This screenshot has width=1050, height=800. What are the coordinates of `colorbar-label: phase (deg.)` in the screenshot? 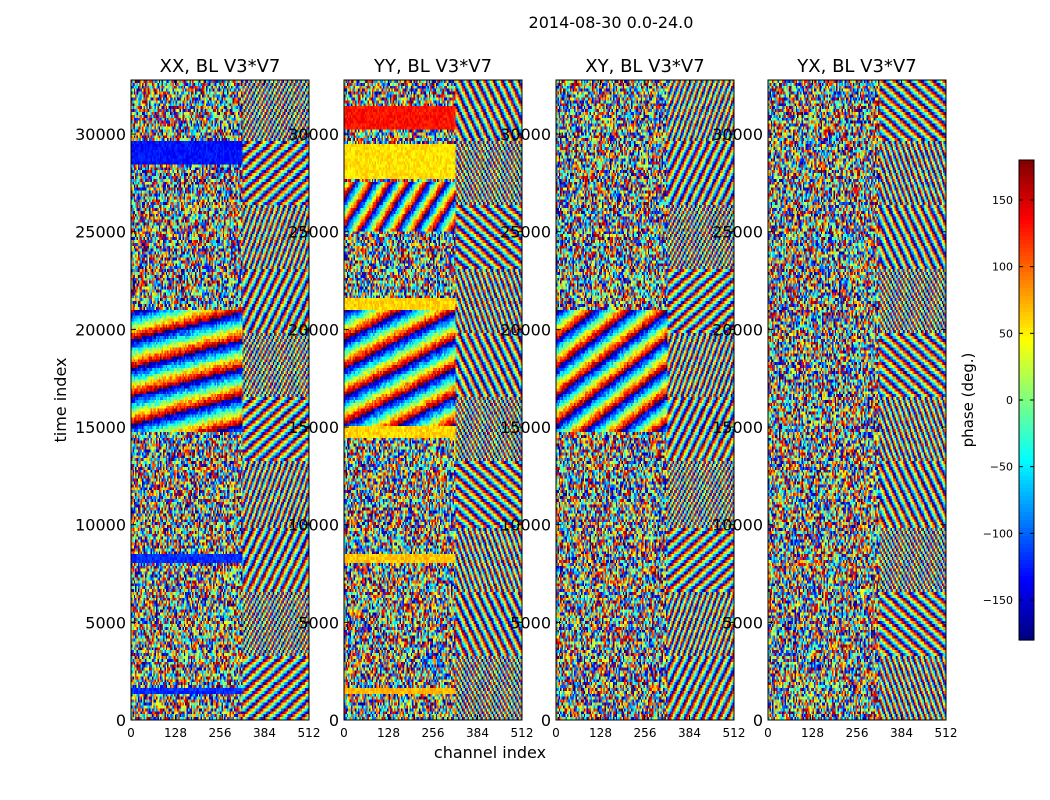 It's located at (968, 400).